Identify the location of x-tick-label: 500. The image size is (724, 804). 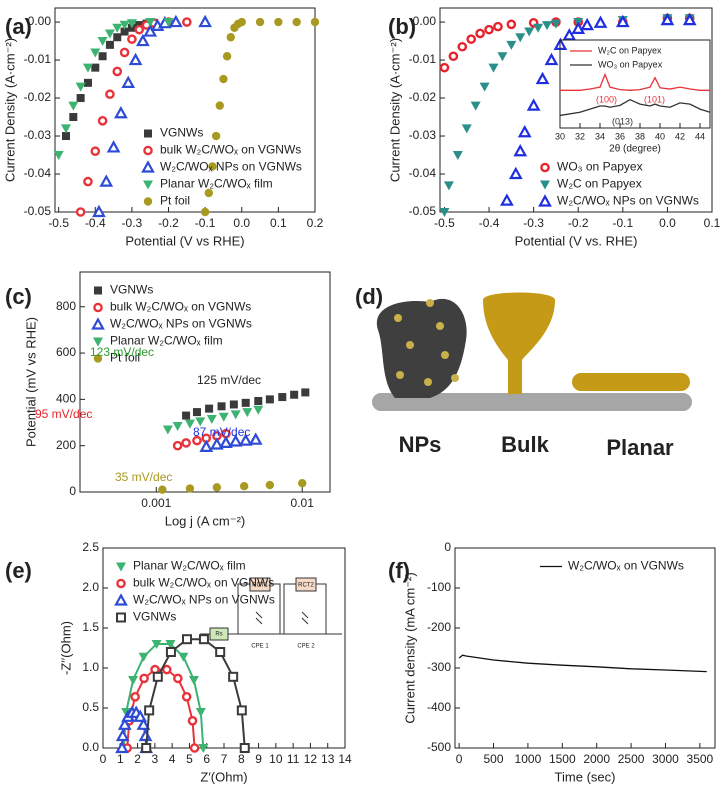
(494, 759).